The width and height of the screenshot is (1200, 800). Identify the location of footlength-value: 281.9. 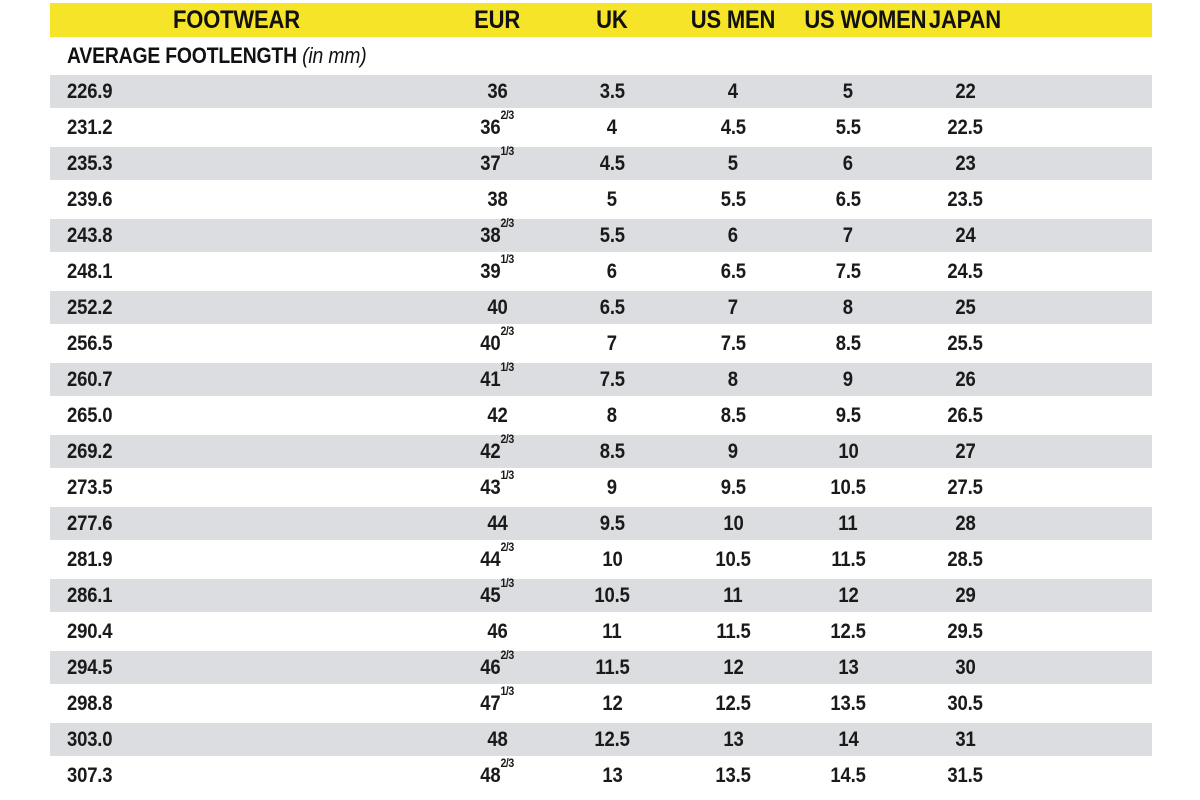
(90, 559).